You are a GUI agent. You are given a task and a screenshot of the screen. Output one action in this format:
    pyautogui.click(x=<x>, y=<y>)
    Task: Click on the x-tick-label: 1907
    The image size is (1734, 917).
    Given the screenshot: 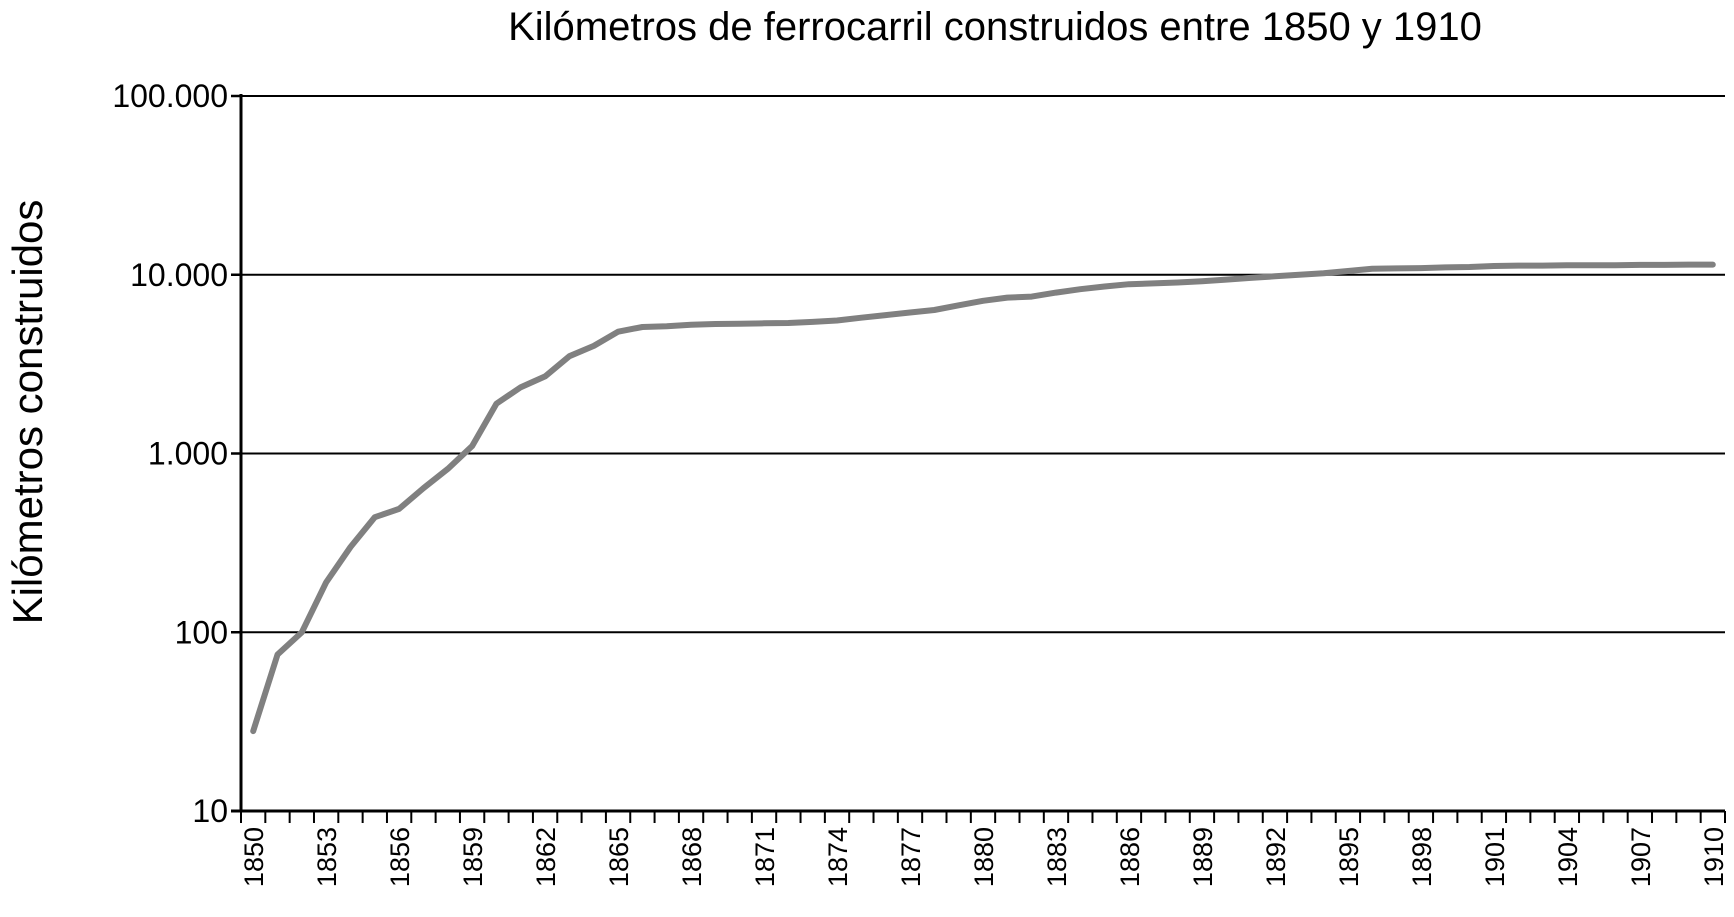 What is the action you would take?
    pyautogui.click(x=1641, y=857)
    